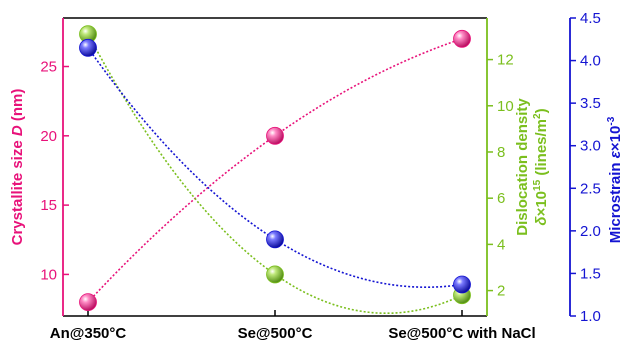 The width and height of the screenshot is (622, 348). I want to click on left-axis: 10 15 20 25, so click(54, 171).